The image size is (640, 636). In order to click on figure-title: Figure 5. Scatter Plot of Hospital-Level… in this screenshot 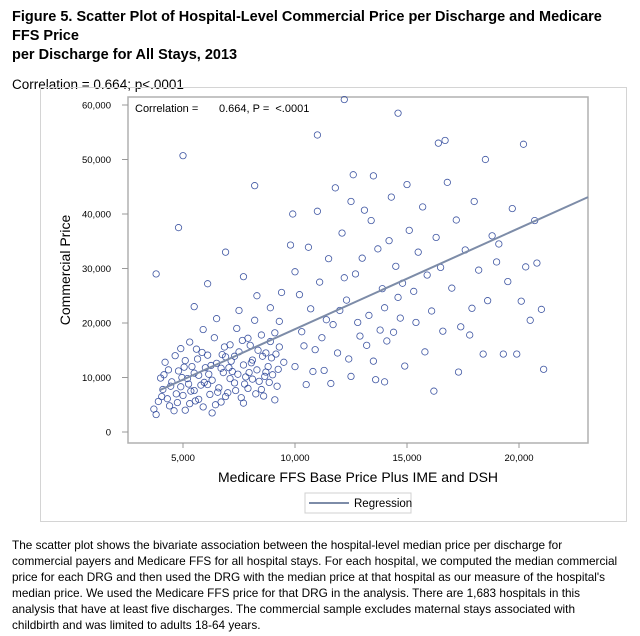, I will do `click(322, 36)`.